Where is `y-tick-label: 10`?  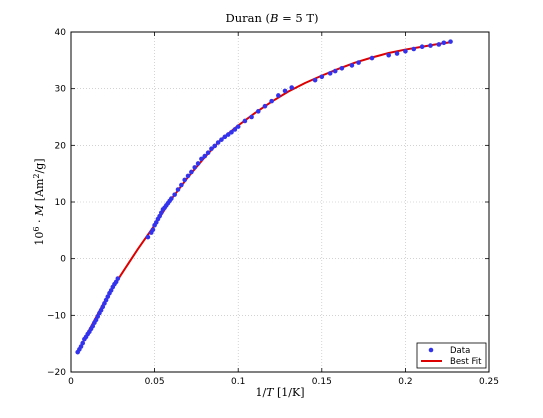 y-tick-label: 10 is located at coordinates (61, 203).